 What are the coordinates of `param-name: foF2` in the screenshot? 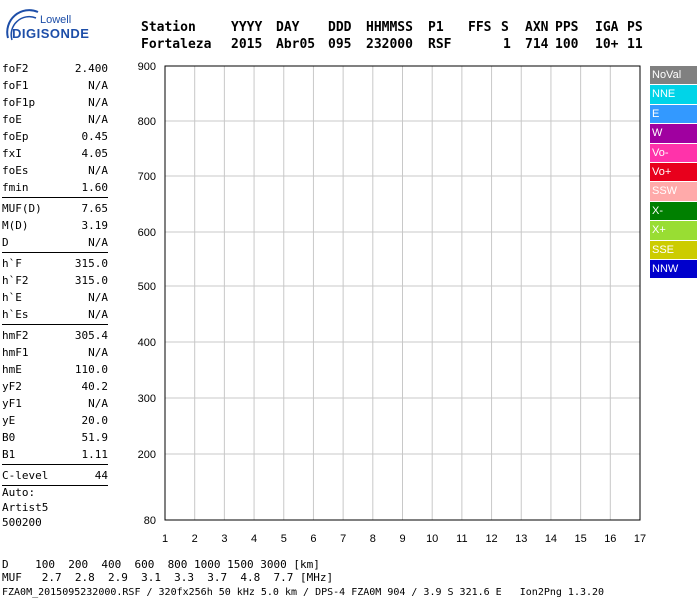 It's located at (15, 68).